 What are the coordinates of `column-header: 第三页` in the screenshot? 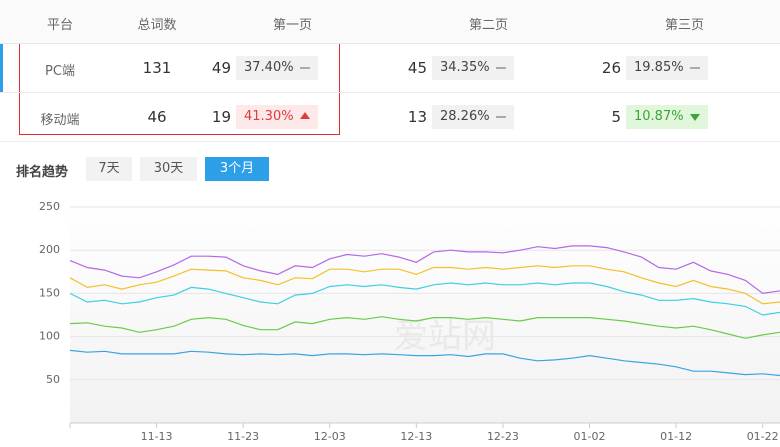 It's located at (684, 25).